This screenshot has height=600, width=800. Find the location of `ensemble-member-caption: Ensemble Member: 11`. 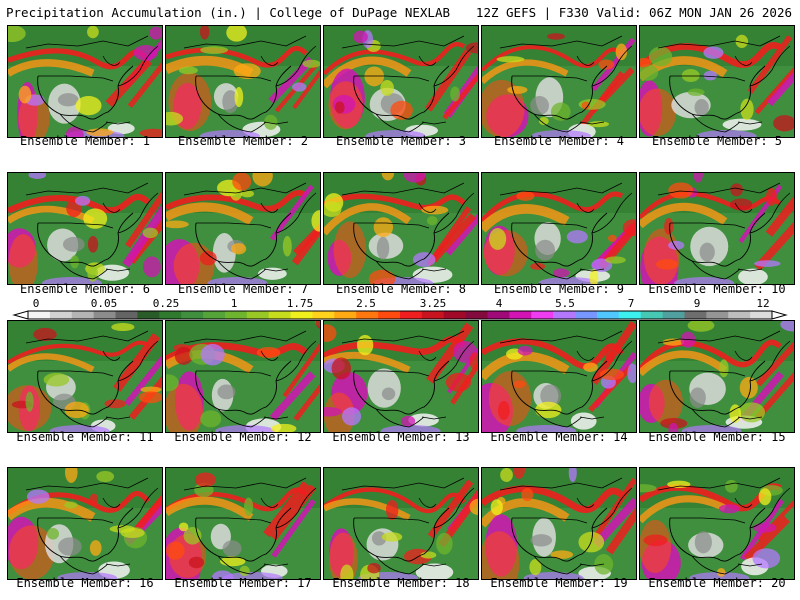

ensemble-member-caption: Ensemble Member: 11 is located at coordinates (85, 437).